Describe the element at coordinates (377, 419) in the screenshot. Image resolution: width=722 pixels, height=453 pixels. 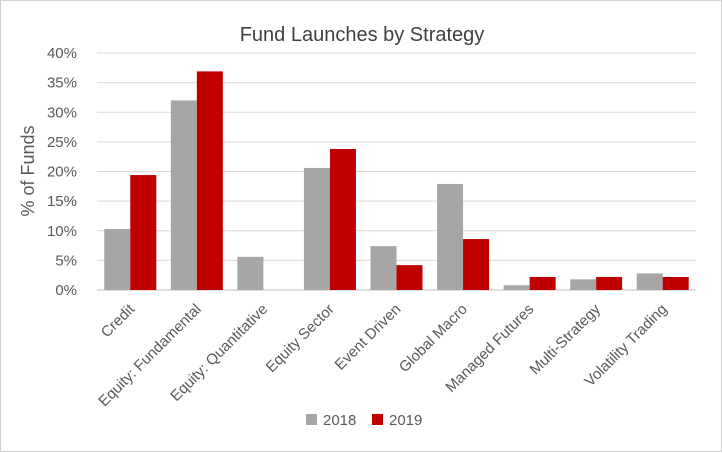
I see `legend-swatch-2019` at that location.